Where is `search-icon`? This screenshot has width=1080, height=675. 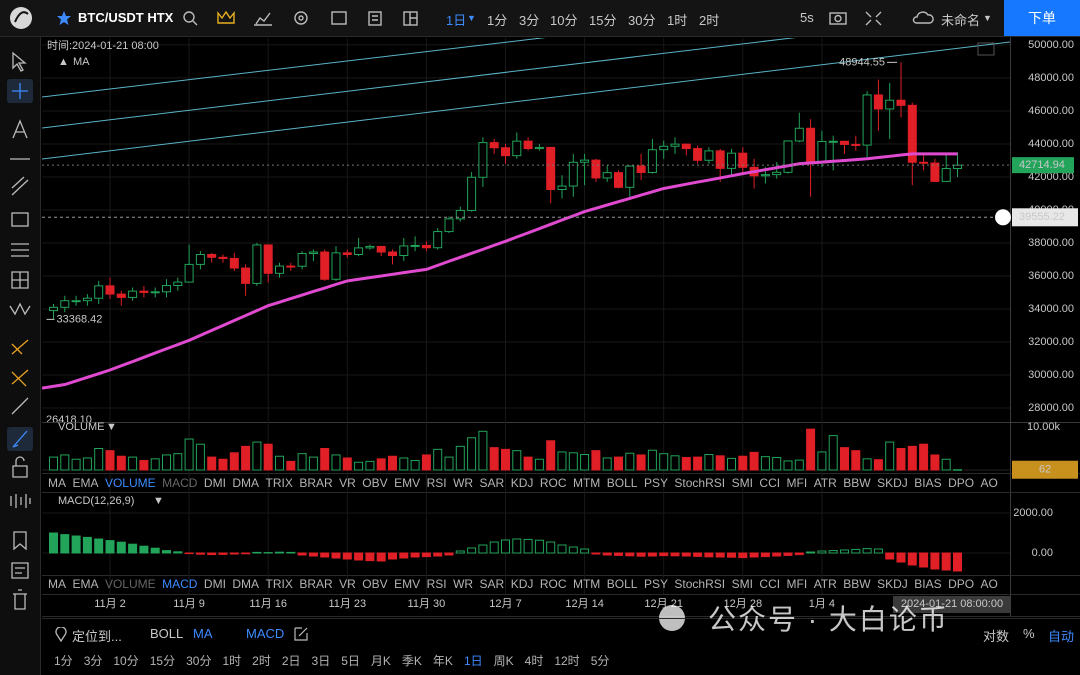 search-icon is located at coordinates (189, 17).